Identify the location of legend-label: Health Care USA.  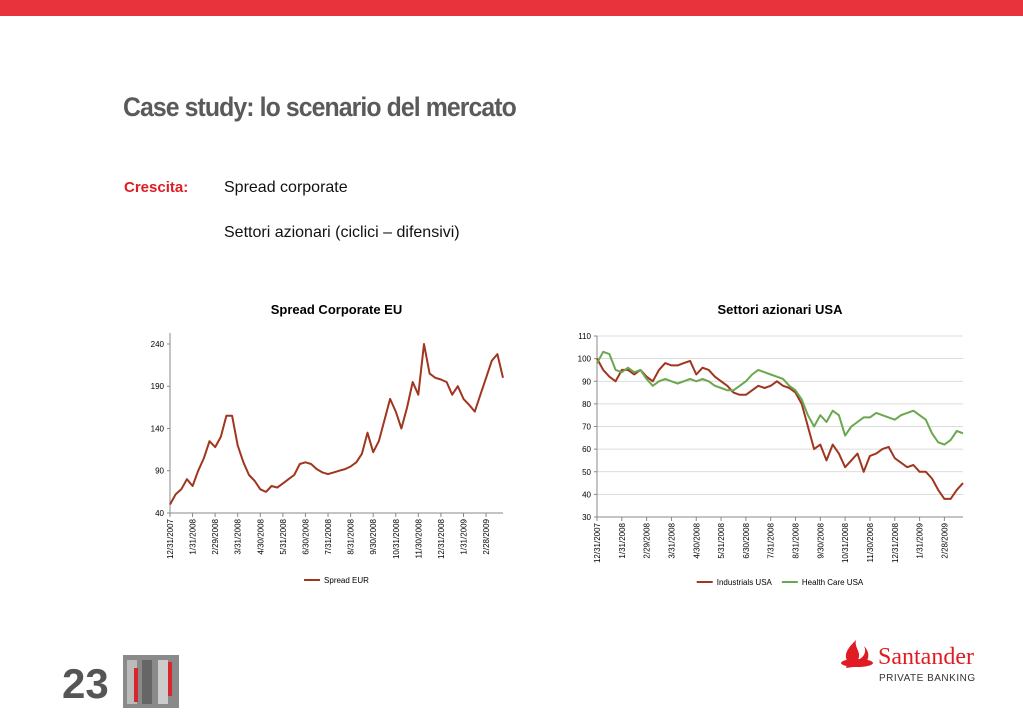
(833, 582).